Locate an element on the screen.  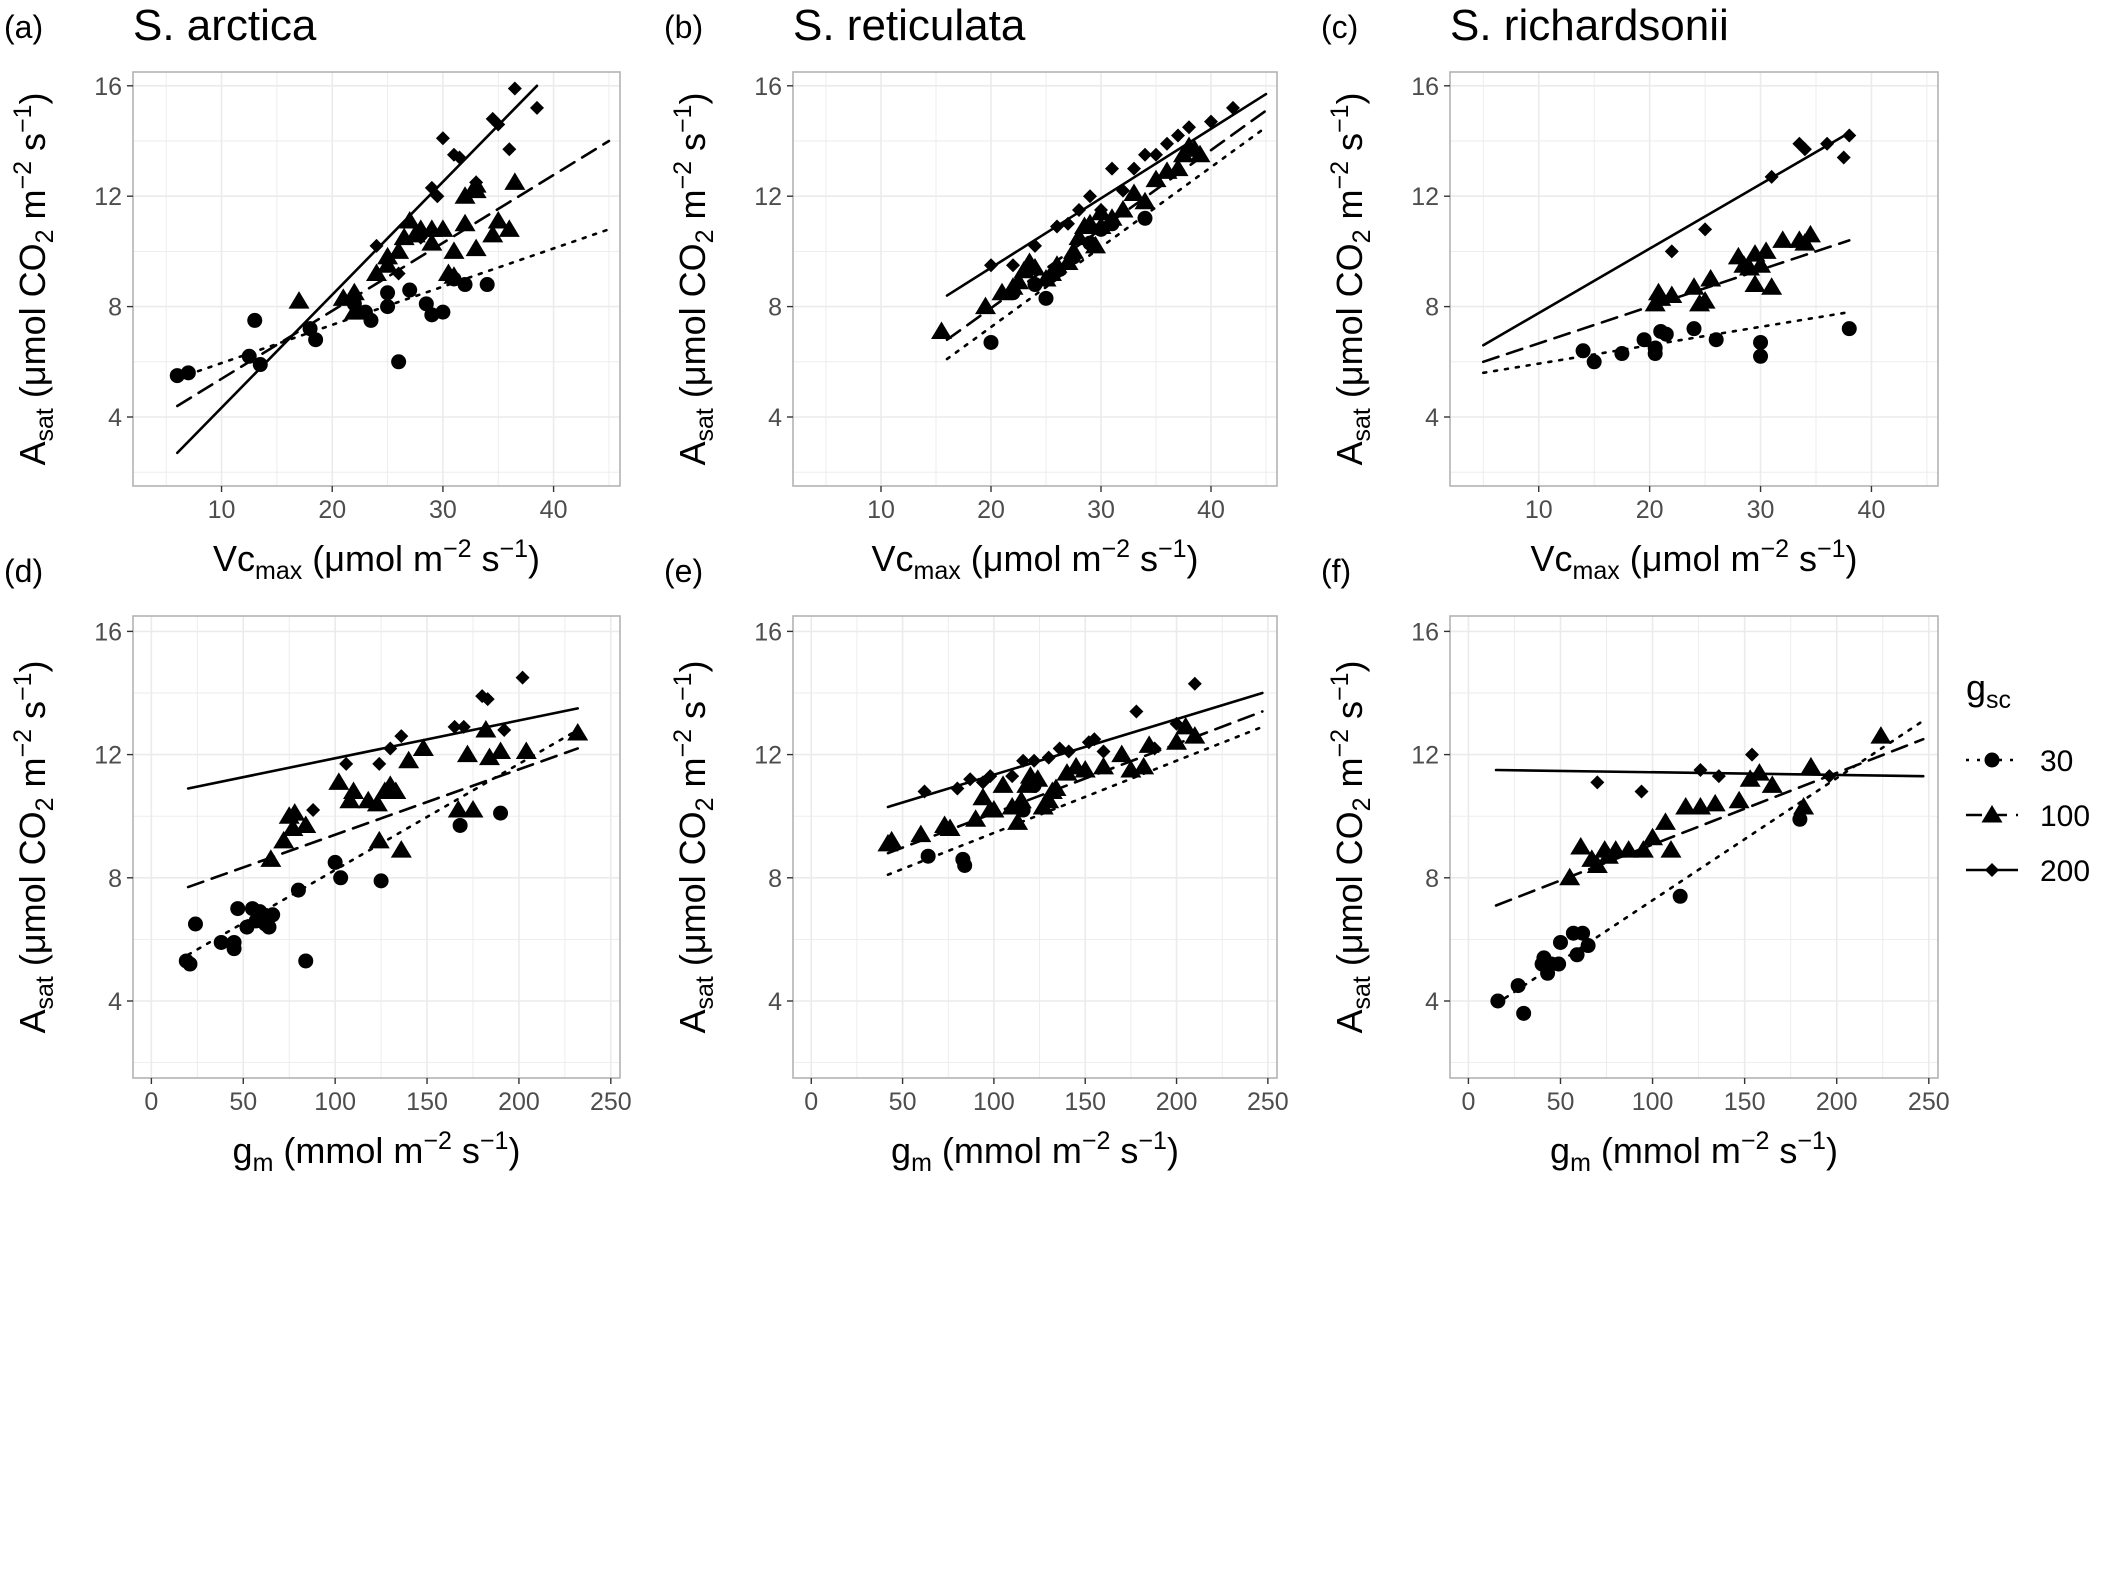
x-tick-label: 250 is located at coordinates (1268, 1102).